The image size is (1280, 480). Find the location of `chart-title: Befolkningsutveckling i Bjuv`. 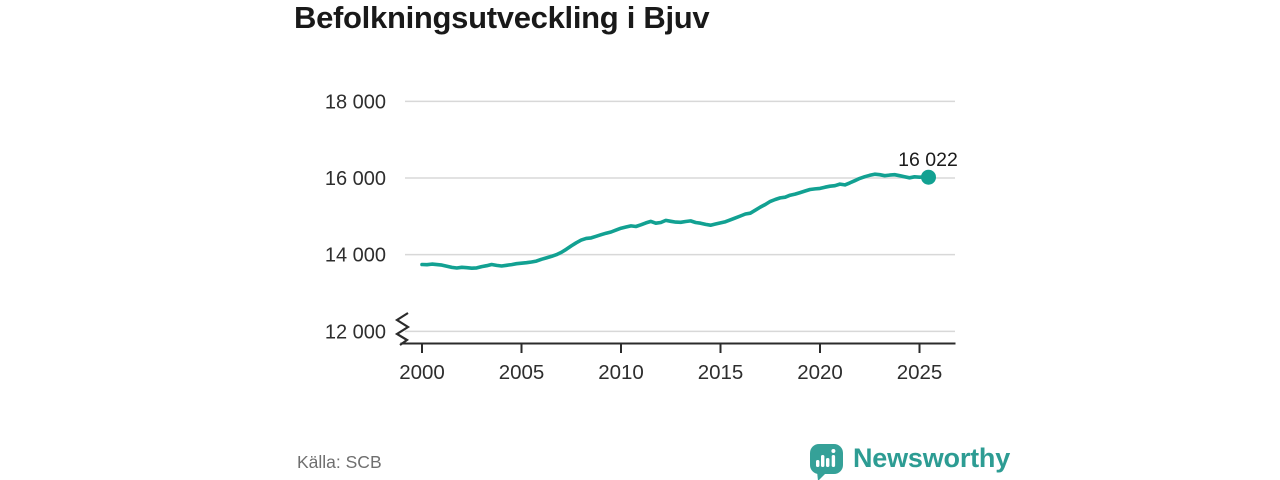

chart-title: Befolkningsutveckling i Bjuv is located at coordinates (502, 17).